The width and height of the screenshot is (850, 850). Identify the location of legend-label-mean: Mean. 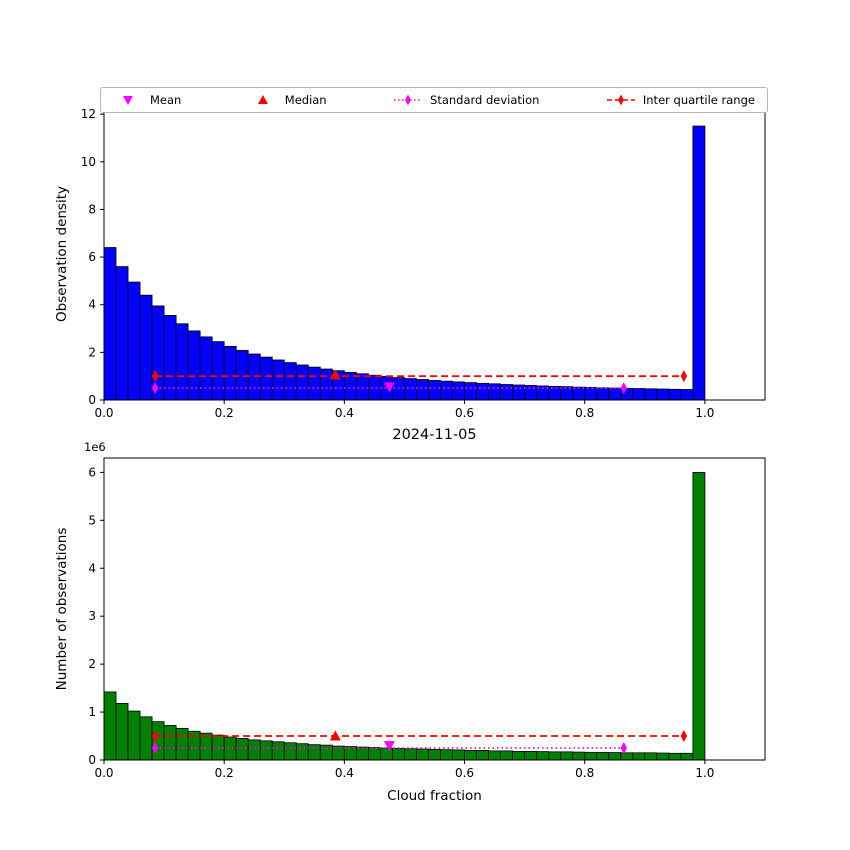
(166, 100).